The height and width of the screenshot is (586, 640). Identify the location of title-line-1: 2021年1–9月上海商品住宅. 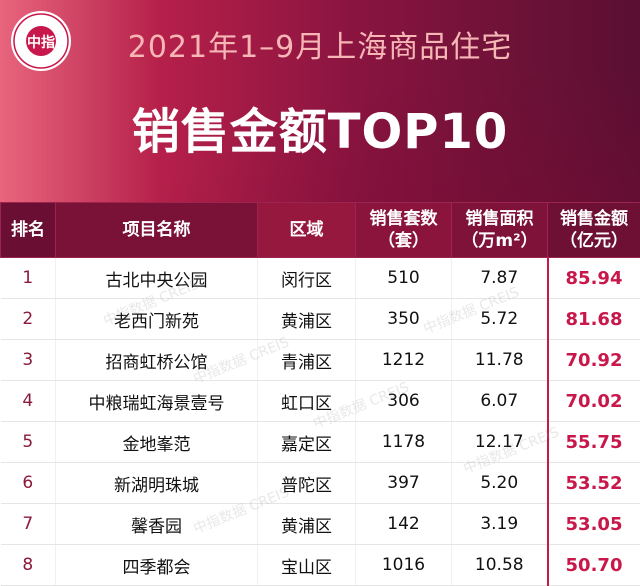
(320, 44).